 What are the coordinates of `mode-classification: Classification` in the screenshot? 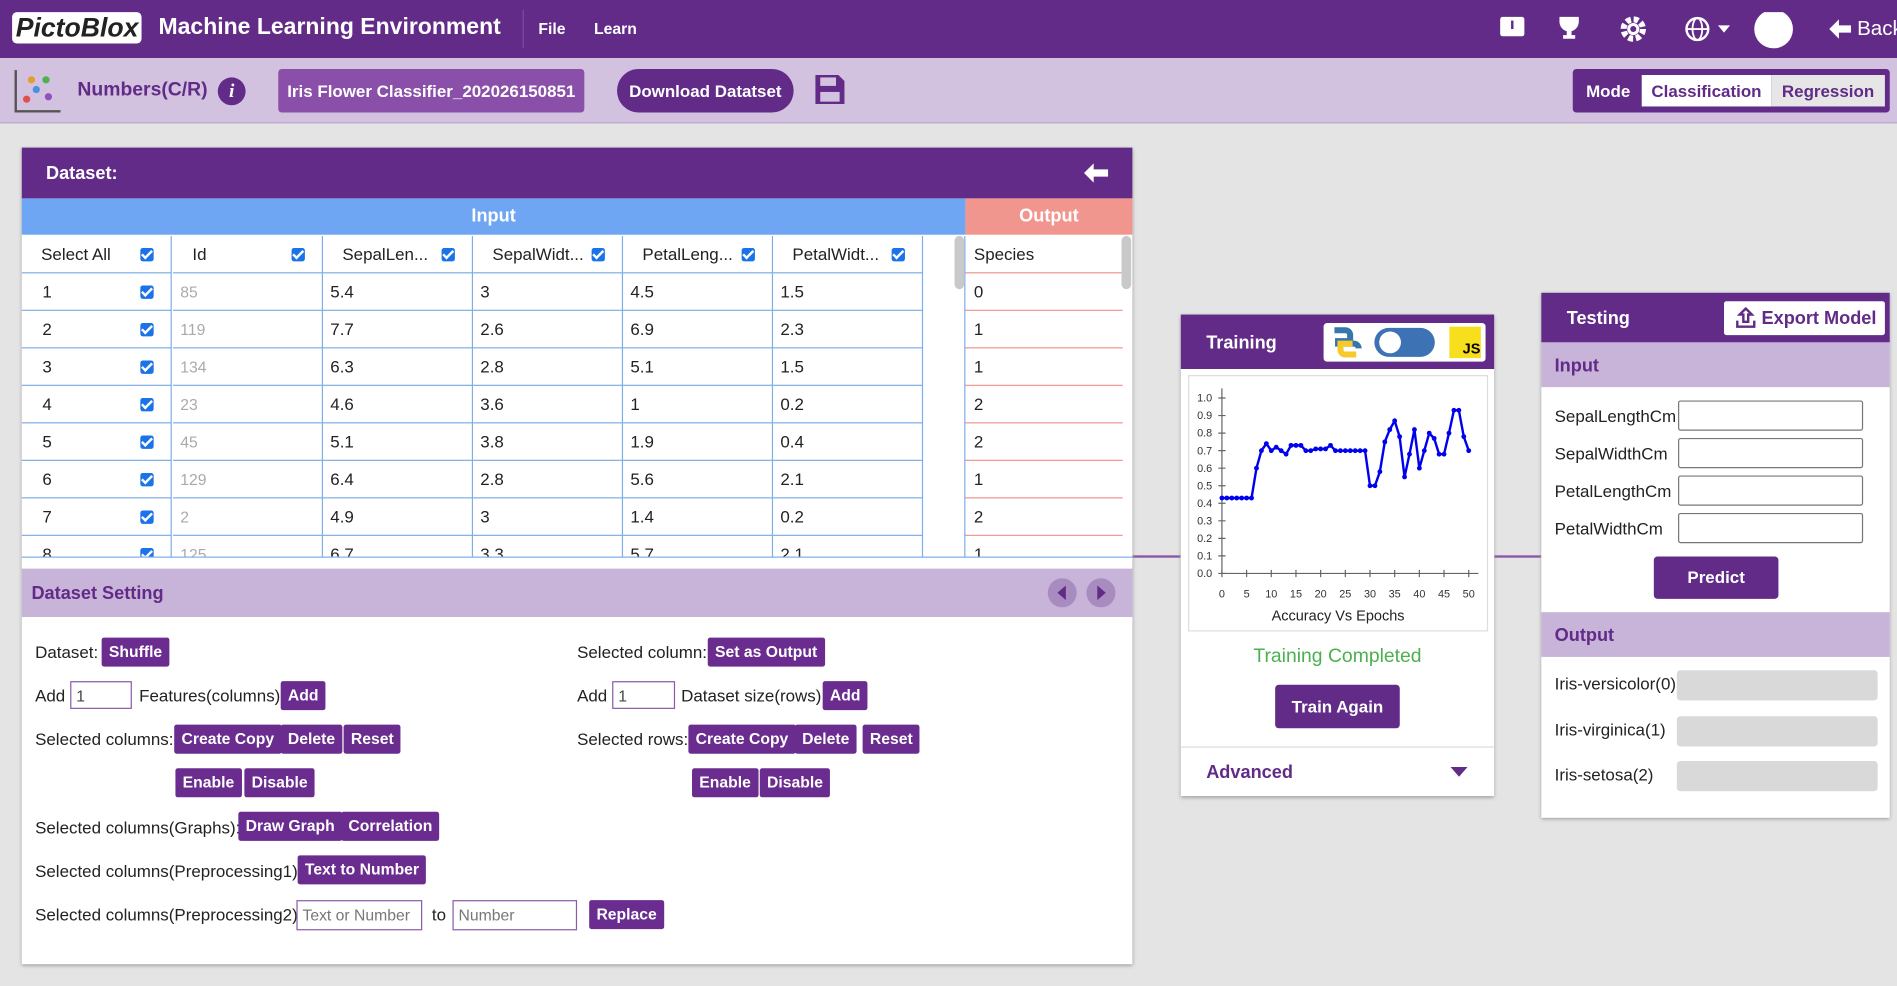 It's located at (1706, 91).